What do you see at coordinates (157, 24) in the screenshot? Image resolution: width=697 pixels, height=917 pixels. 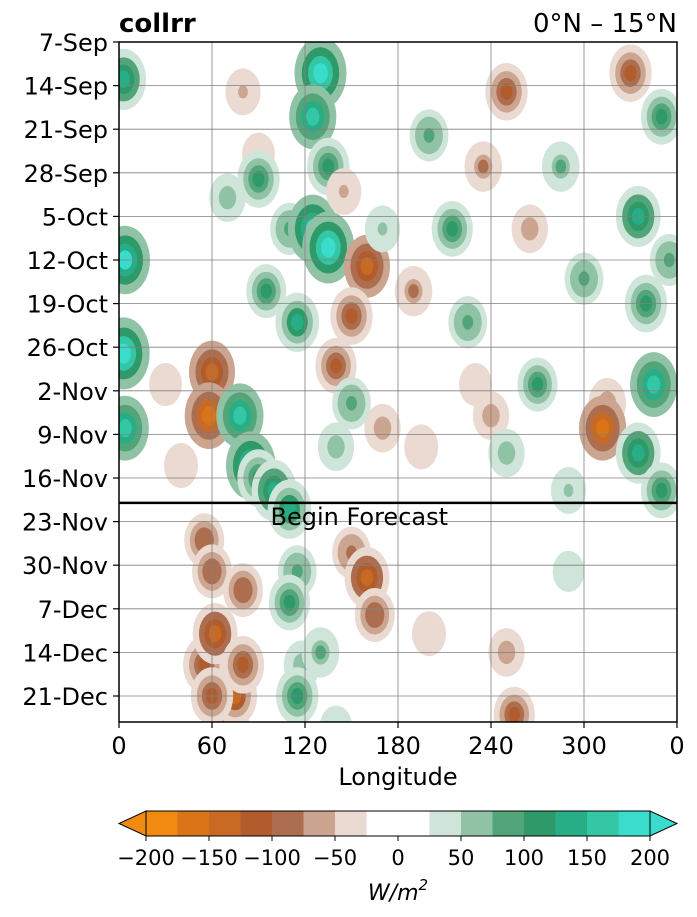 I see `chart-title: collrr` at bounding box center [157, 24].